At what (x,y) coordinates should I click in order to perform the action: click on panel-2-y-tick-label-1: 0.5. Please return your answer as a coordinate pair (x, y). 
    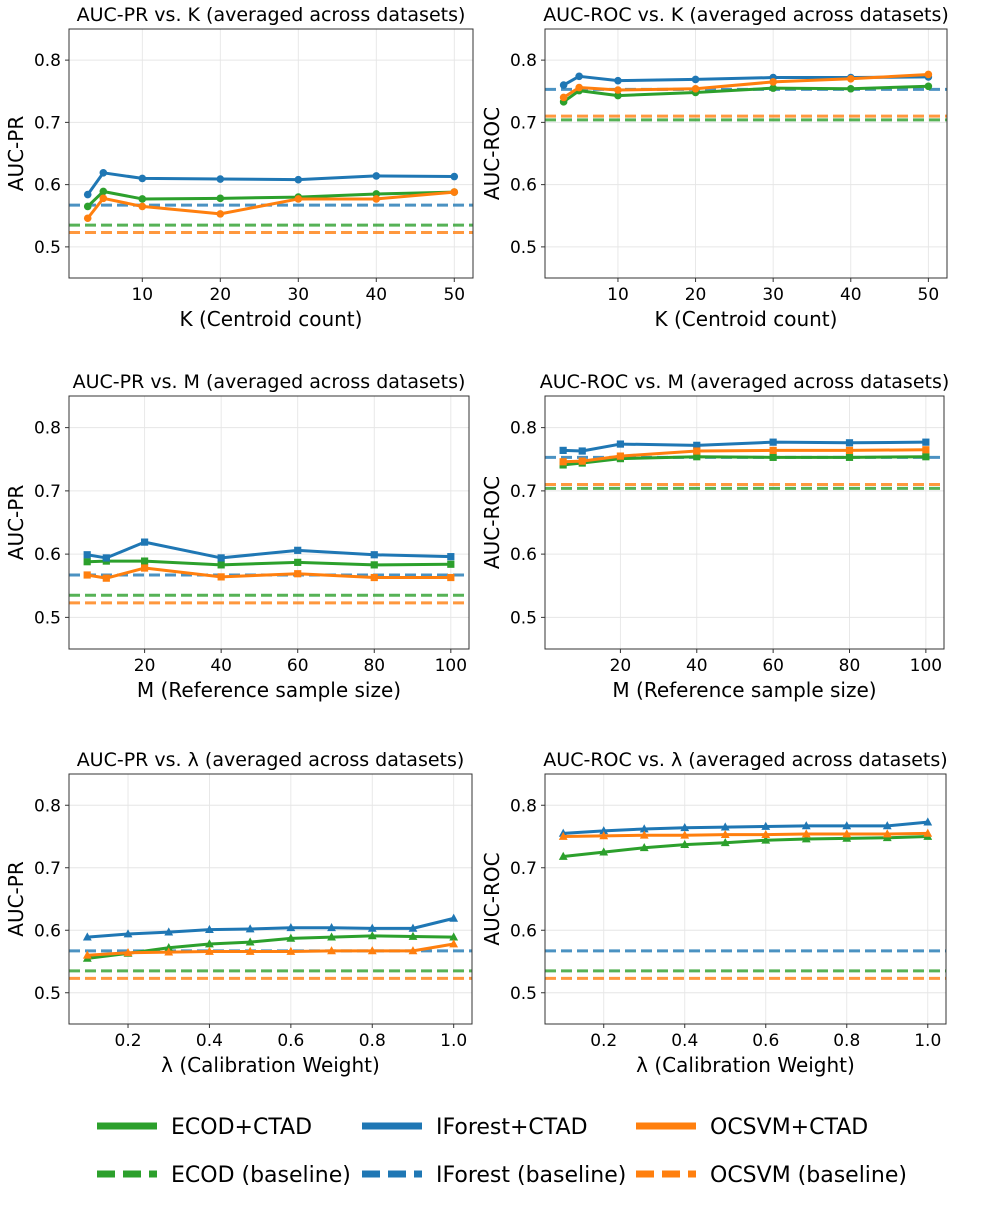
    Looking at the image, I should click on (523, 248).